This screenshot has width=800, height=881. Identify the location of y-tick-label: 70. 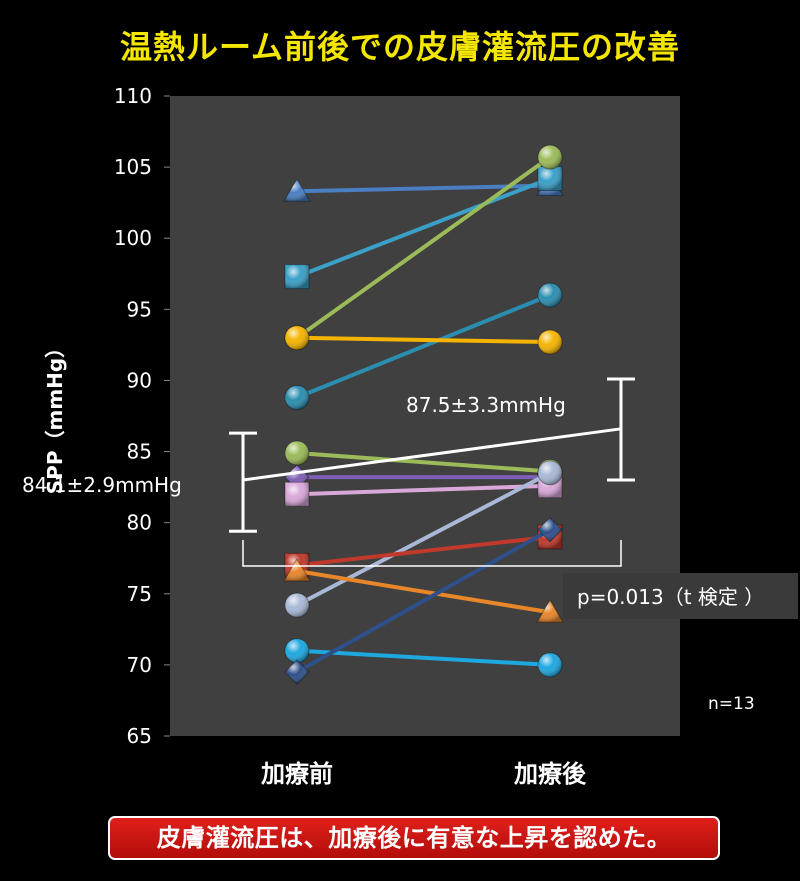
(139, 665).